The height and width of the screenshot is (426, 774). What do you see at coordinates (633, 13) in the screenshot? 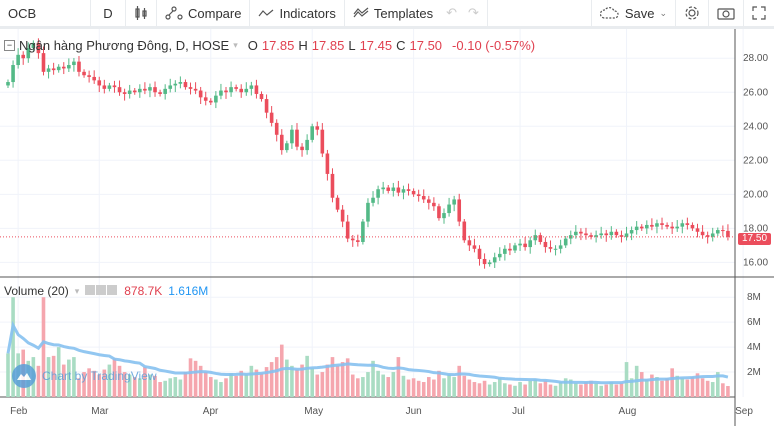
I see `save-button: Save ⌄` at bounding box center [633, 13].